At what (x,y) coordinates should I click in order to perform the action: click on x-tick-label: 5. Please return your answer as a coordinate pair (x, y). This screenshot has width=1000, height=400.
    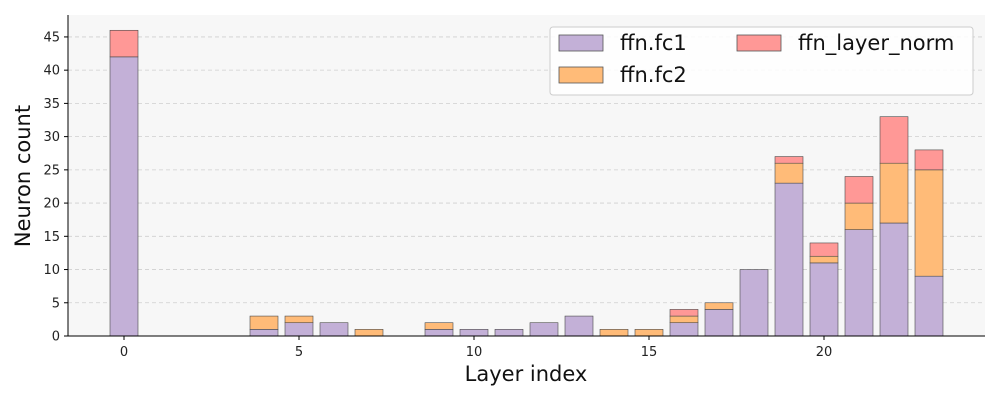
    Looking at the image, I should click on (299, 352).